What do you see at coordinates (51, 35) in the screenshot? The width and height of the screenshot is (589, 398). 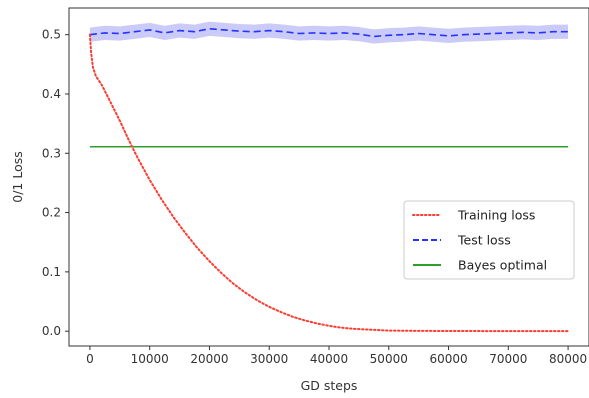 I see `y-tick-label: 0.5` at bounding box center [51, 35].